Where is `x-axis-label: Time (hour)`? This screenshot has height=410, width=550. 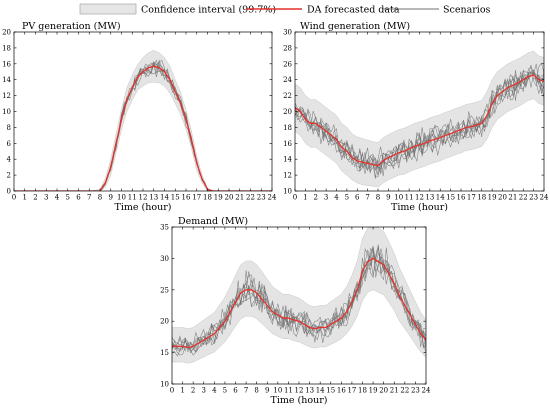
x-axis-label: Time (hour) is located at coordinates (143, 207).